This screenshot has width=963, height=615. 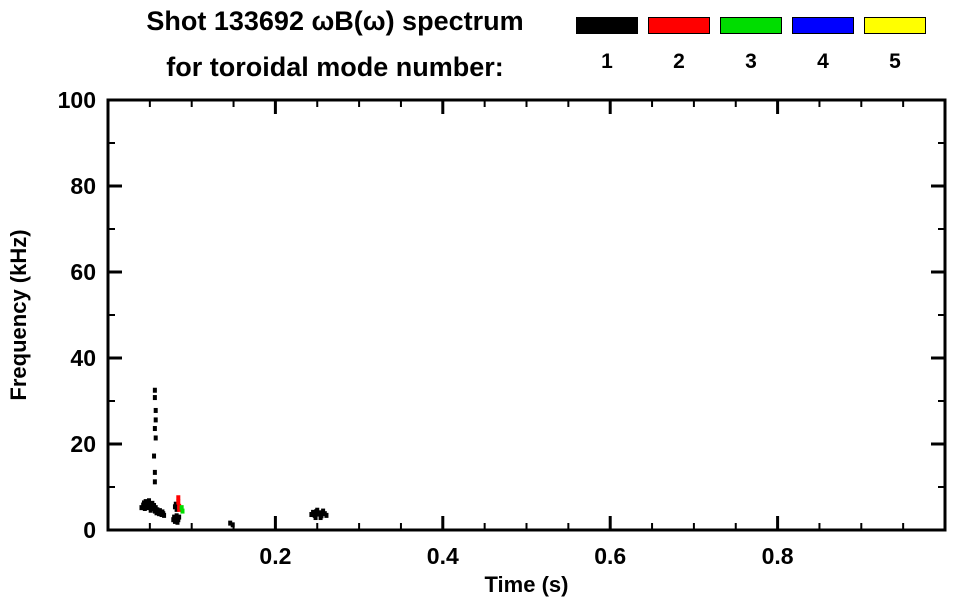 What do you see at coordinates (275, 556) in the screenshot?
I see `x-tick-label: 0.2` at bounding box center [275, 556].